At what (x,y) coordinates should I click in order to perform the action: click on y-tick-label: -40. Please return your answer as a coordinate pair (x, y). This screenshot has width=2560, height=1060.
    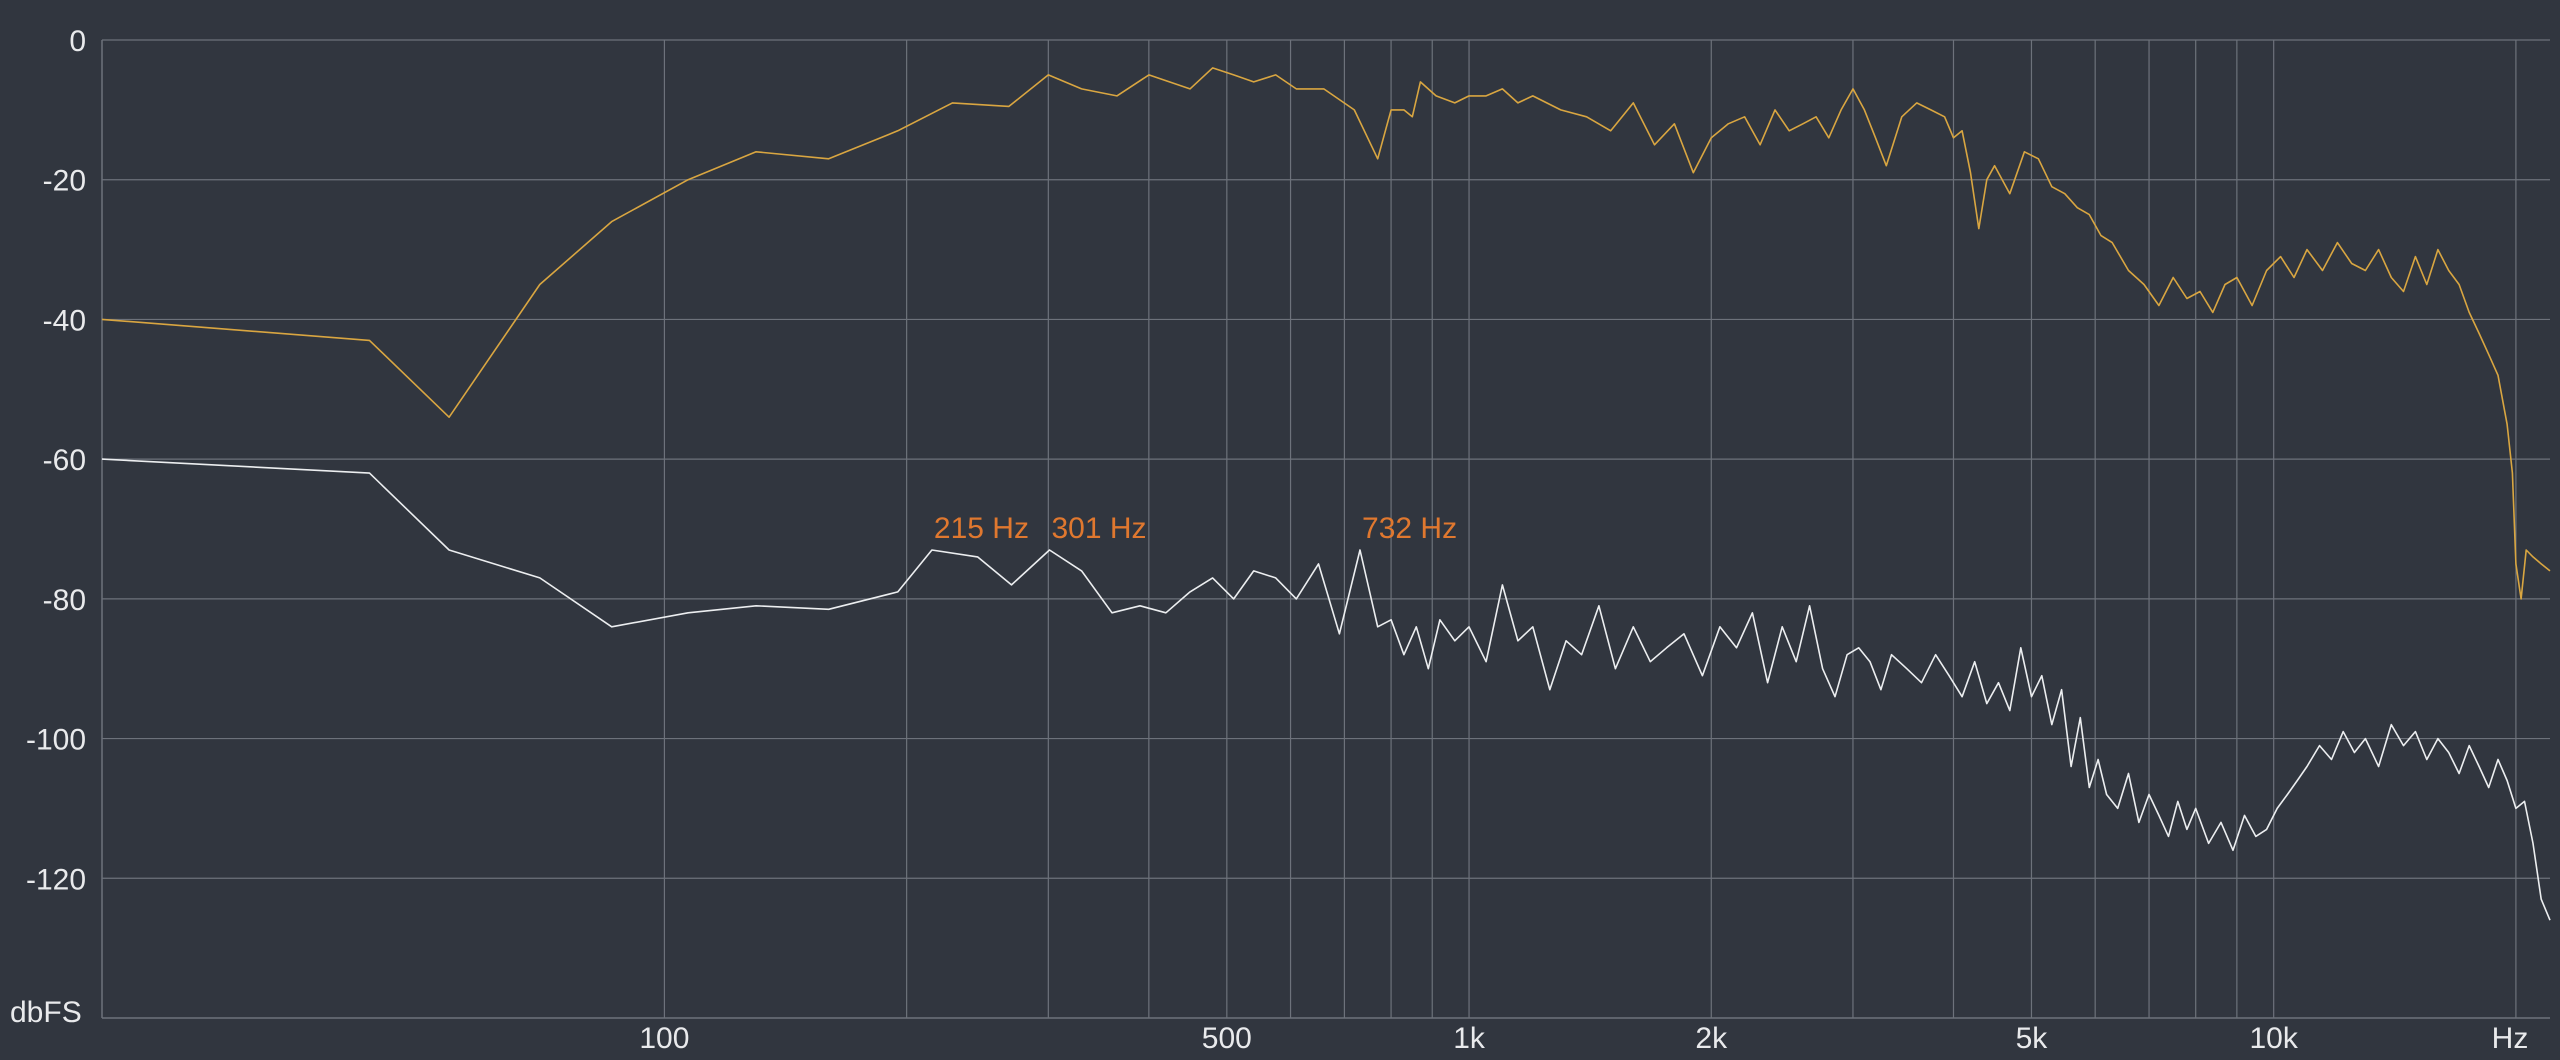
    Looking at the image, I should click on (64, 320).